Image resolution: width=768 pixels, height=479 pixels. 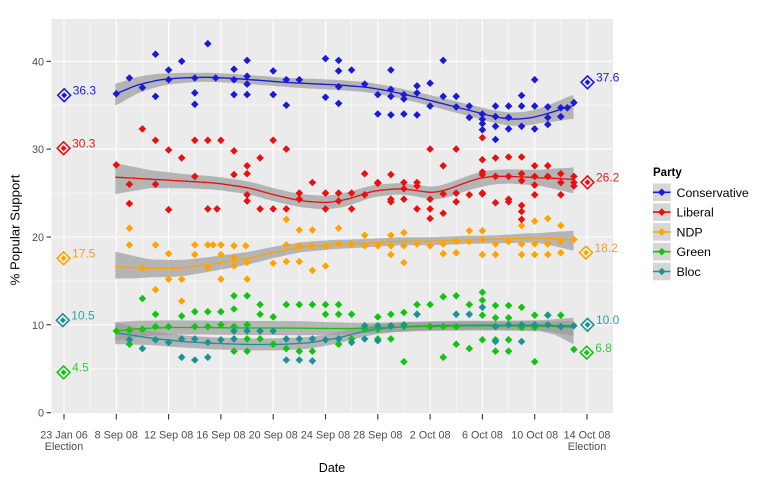 What do you see at coordinates (38, 238) in the screenshot?
I see `svg-text: 20` at bounding box center [38, 238].